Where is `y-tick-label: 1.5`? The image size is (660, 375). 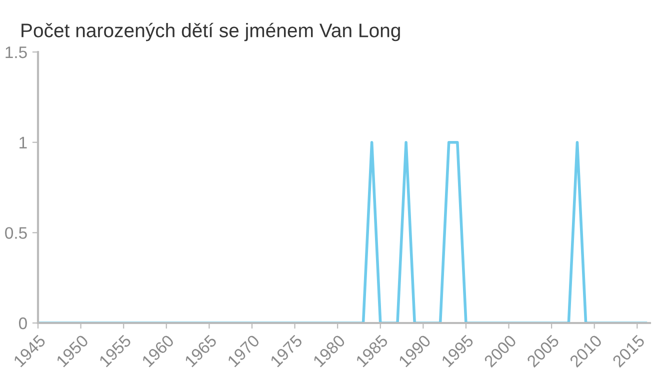 y-tick-label: 1.5 is located at coordinates (16, 52).